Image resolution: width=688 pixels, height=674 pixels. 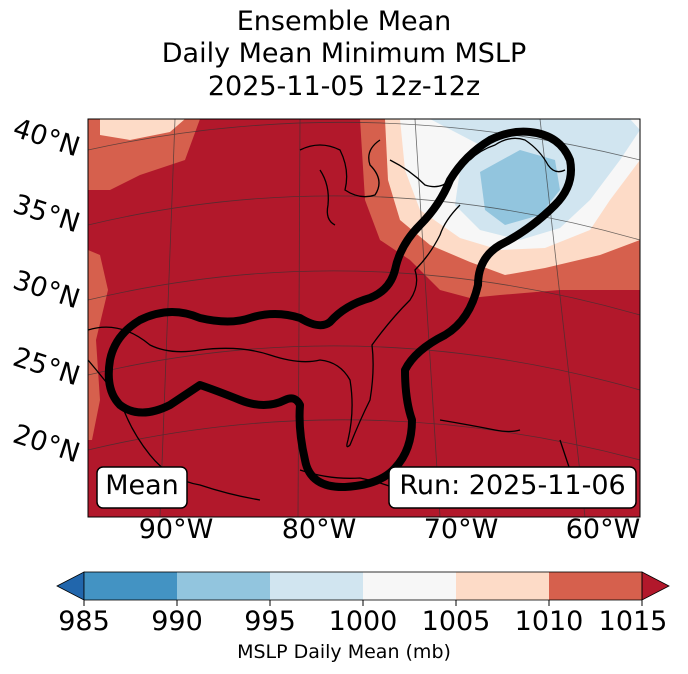 I want to click on colorbar-tick-990: 990, so click(x=177, y=621).